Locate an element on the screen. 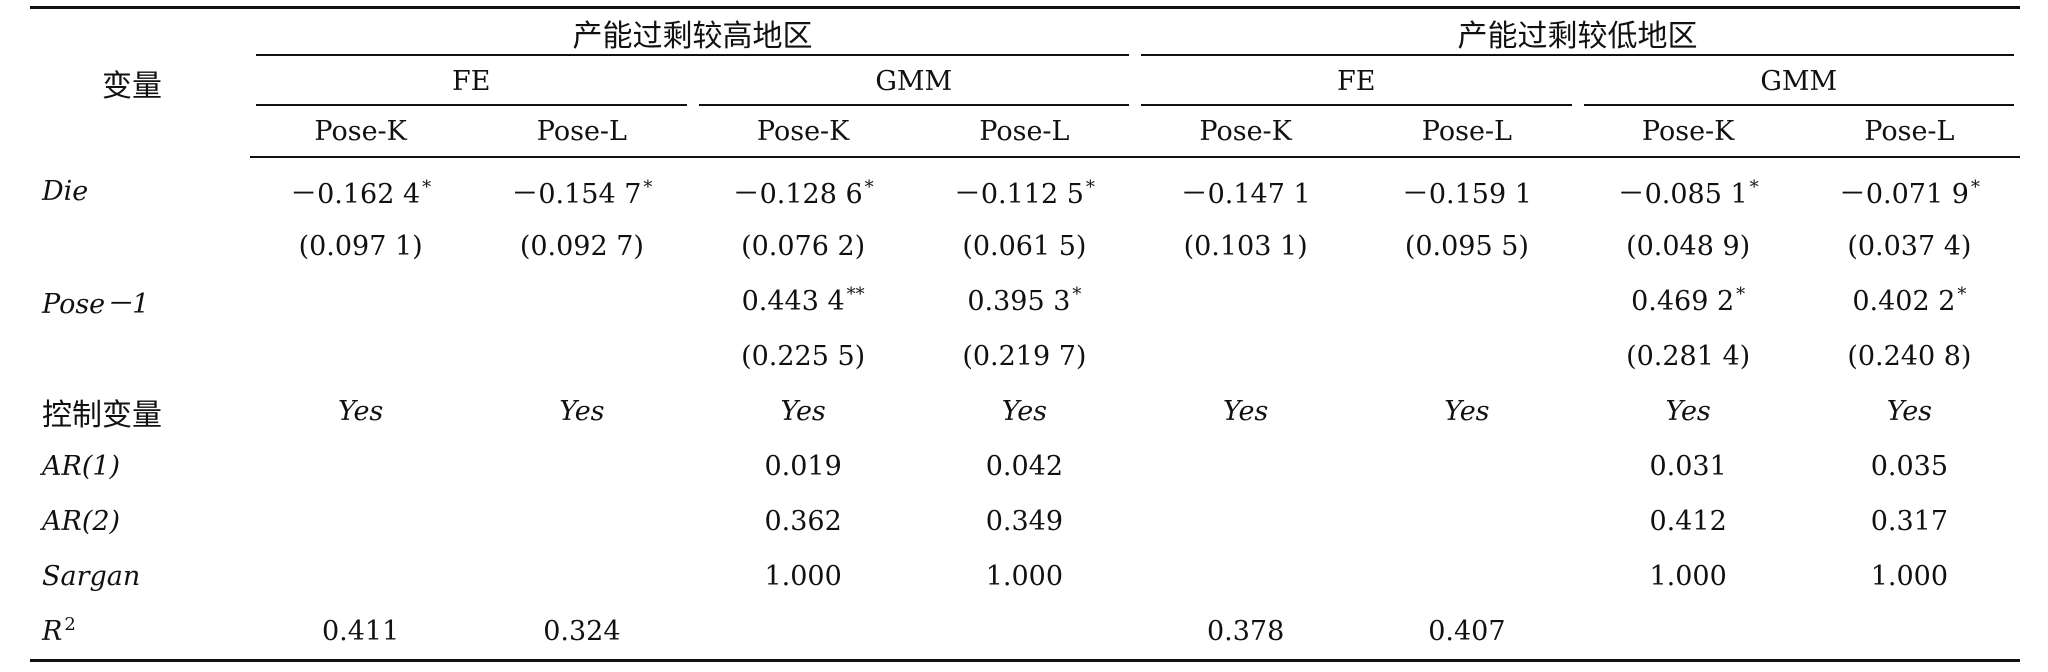 This screenshot has height=672, width=2048. row-variable-label: Sargan is located at coordinates (140, 576).